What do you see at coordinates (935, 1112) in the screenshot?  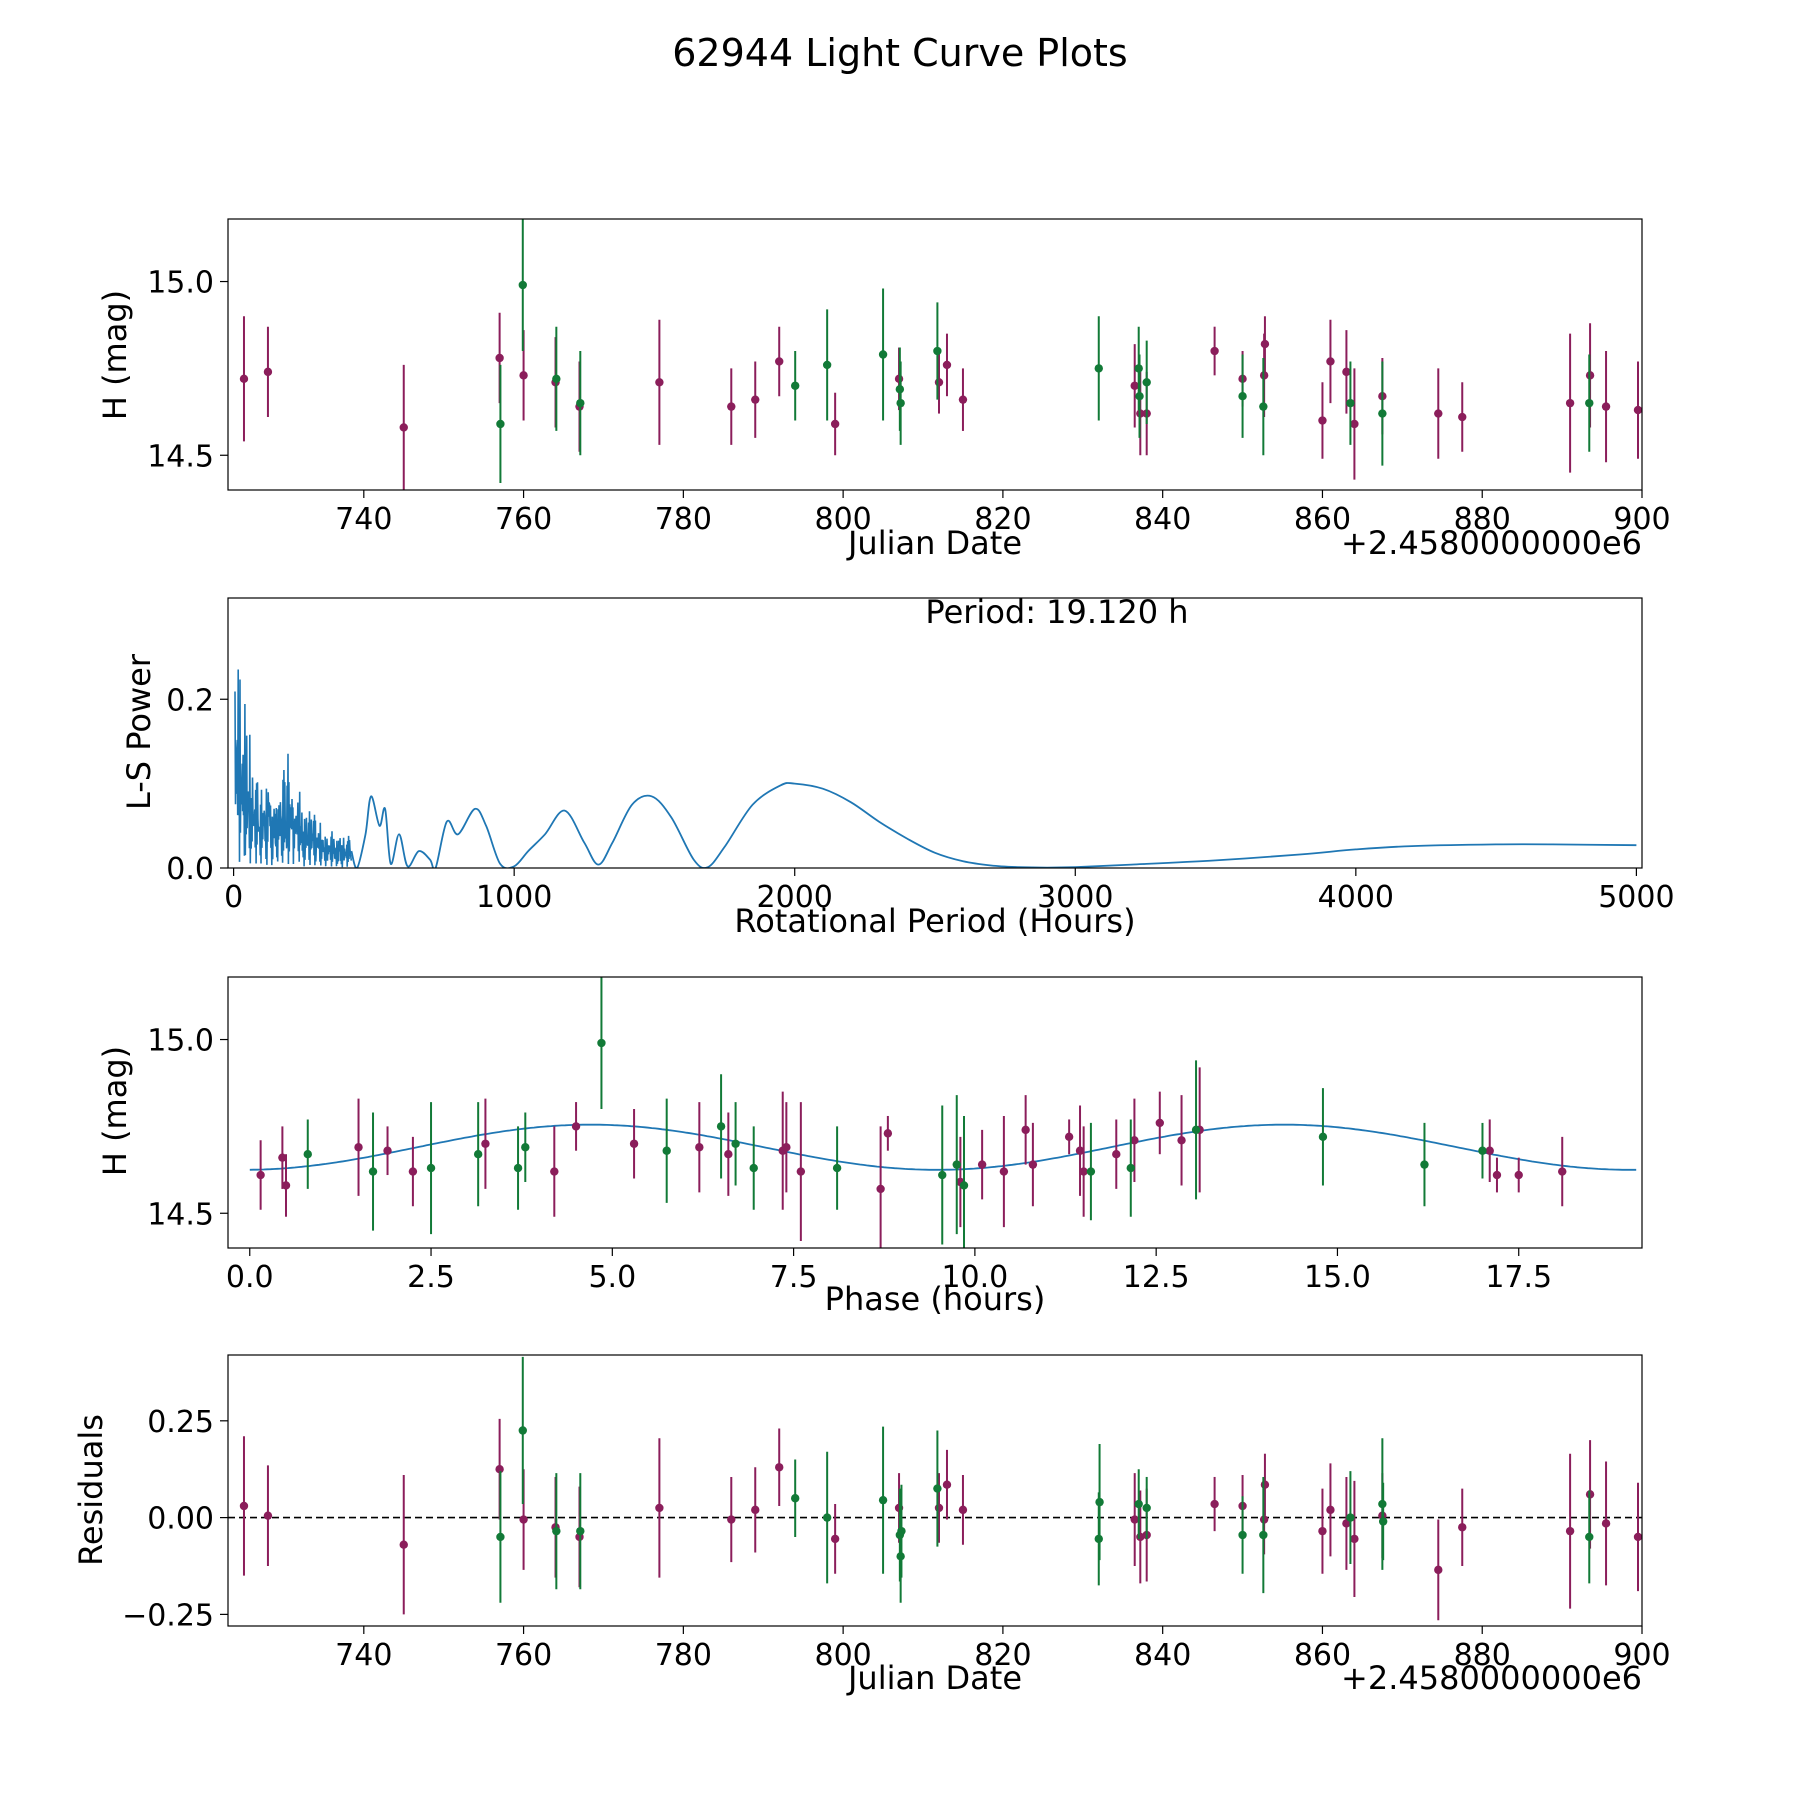 I see `phase-frame` at bounding box center [935, 1112].